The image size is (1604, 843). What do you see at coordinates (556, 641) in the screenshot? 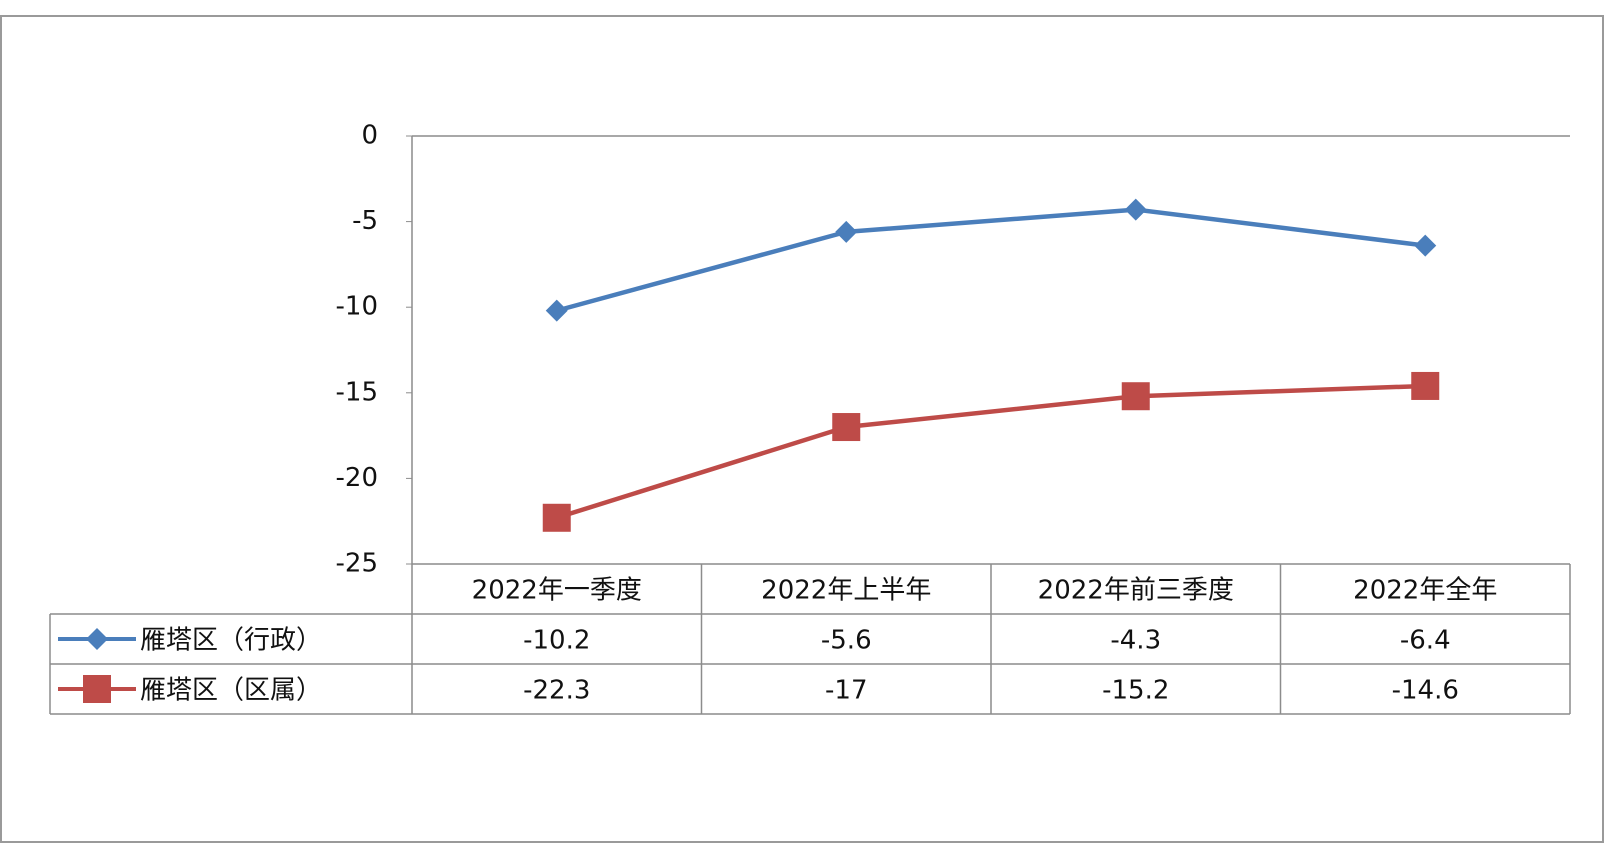
I see `table-value: -10.2` at bounding box center [556, 641].